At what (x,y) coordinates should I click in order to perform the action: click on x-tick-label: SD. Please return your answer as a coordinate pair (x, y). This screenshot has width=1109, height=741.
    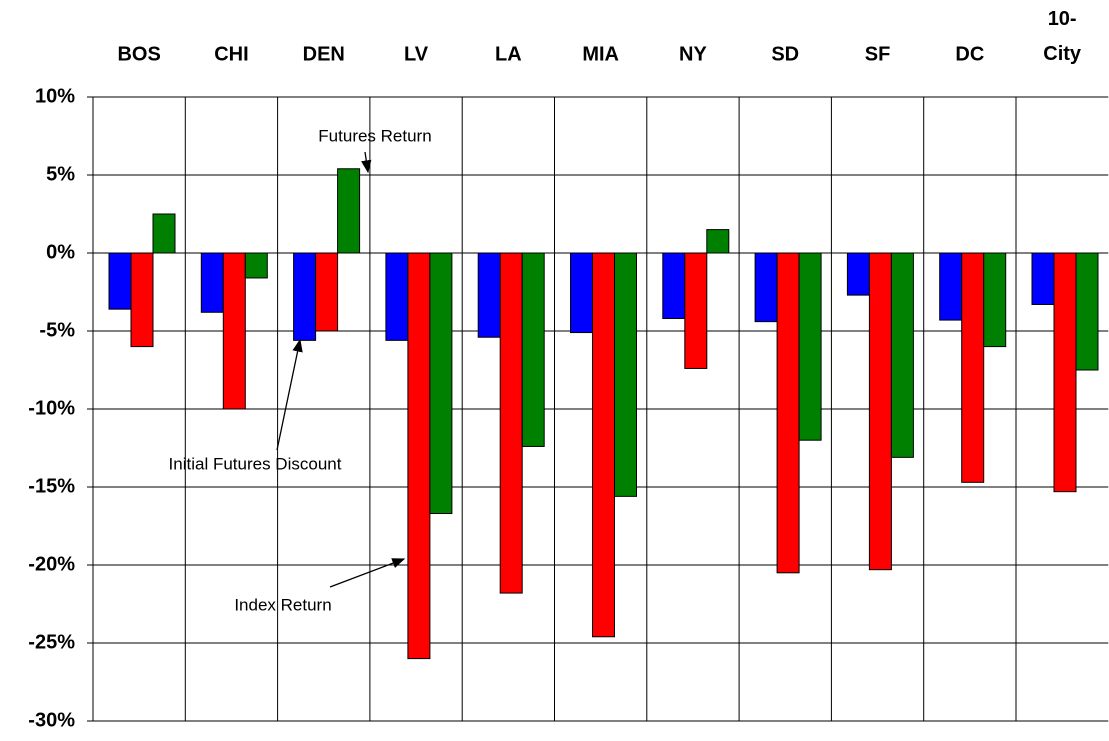
    Looking at the image, I should click on (785, 54).